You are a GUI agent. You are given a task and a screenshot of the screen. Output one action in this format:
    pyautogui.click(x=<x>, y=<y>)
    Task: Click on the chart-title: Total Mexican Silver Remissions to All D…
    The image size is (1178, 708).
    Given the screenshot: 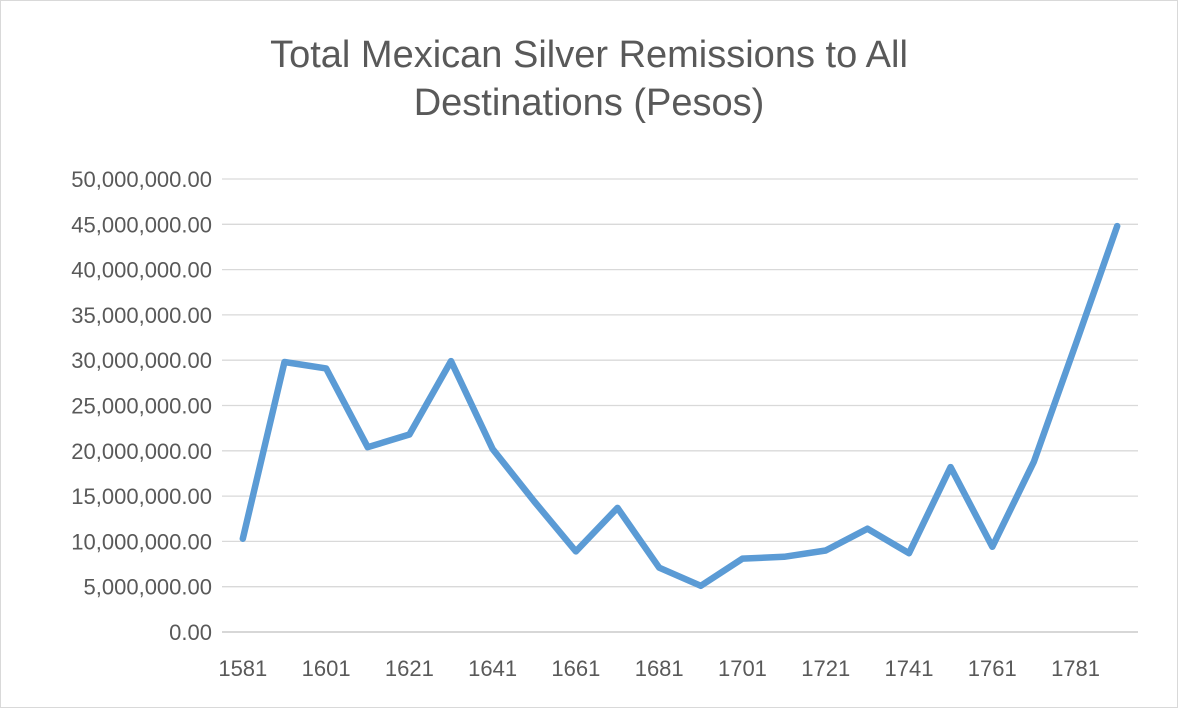 What is the action you would take?
    pyautogui.click(x=589, y=79)
    